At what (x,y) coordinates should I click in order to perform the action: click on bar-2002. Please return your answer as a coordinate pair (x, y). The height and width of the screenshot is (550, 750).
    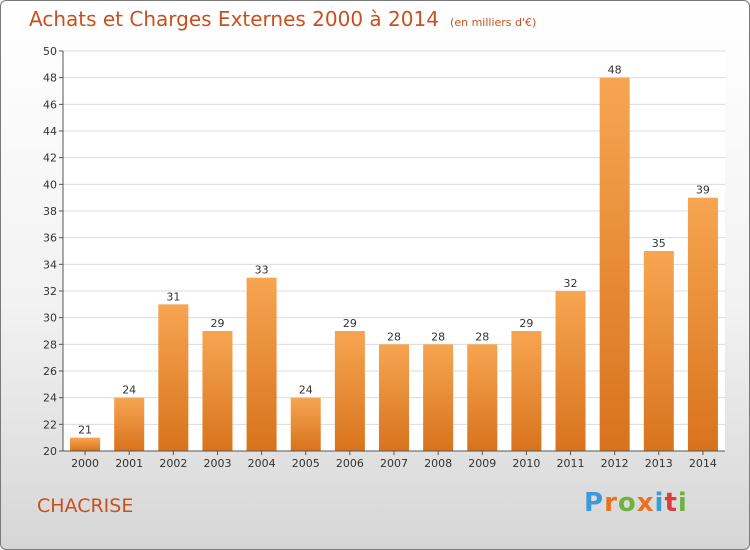
    Looking at the image, I should click on (173, 377).